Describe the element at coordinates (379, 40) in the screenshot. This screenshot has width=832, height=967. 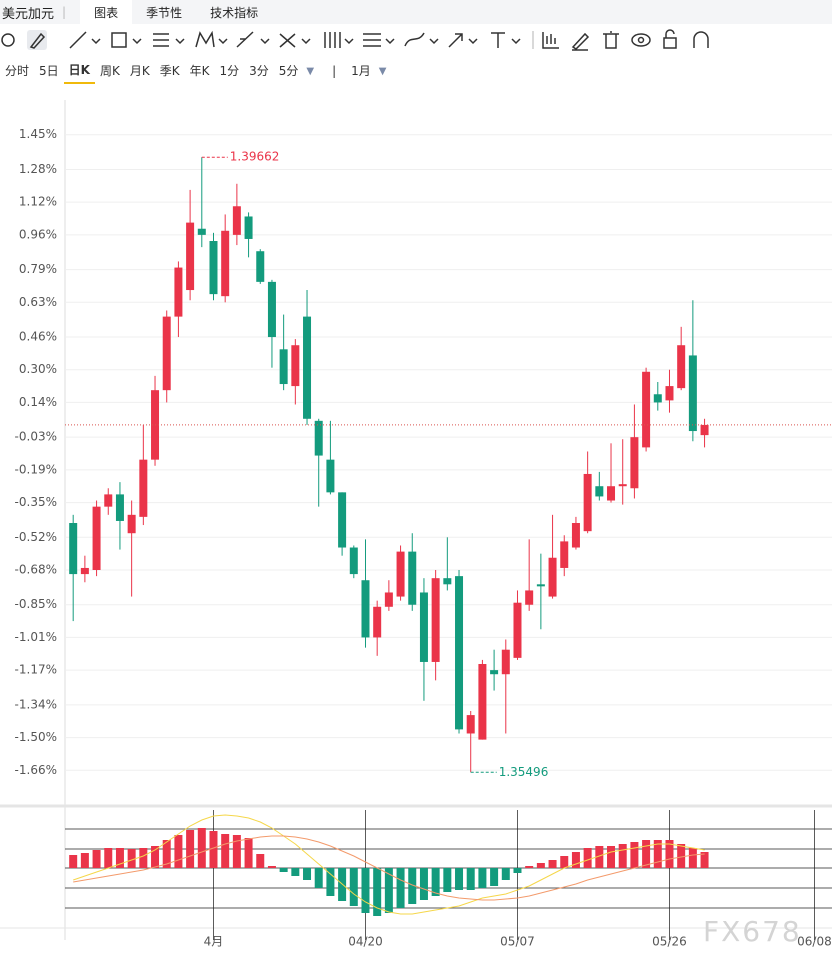
I see `range-tool` at that location.